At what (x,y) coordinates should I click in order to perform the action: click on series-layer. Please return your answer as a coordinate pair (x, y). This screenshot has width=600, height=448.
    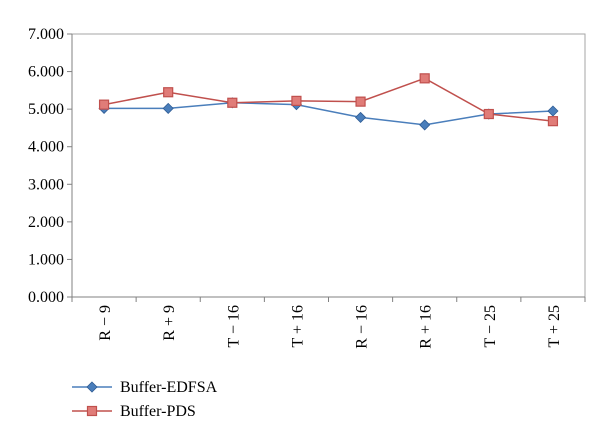
    Looking at the image, I should click on (328, 102).